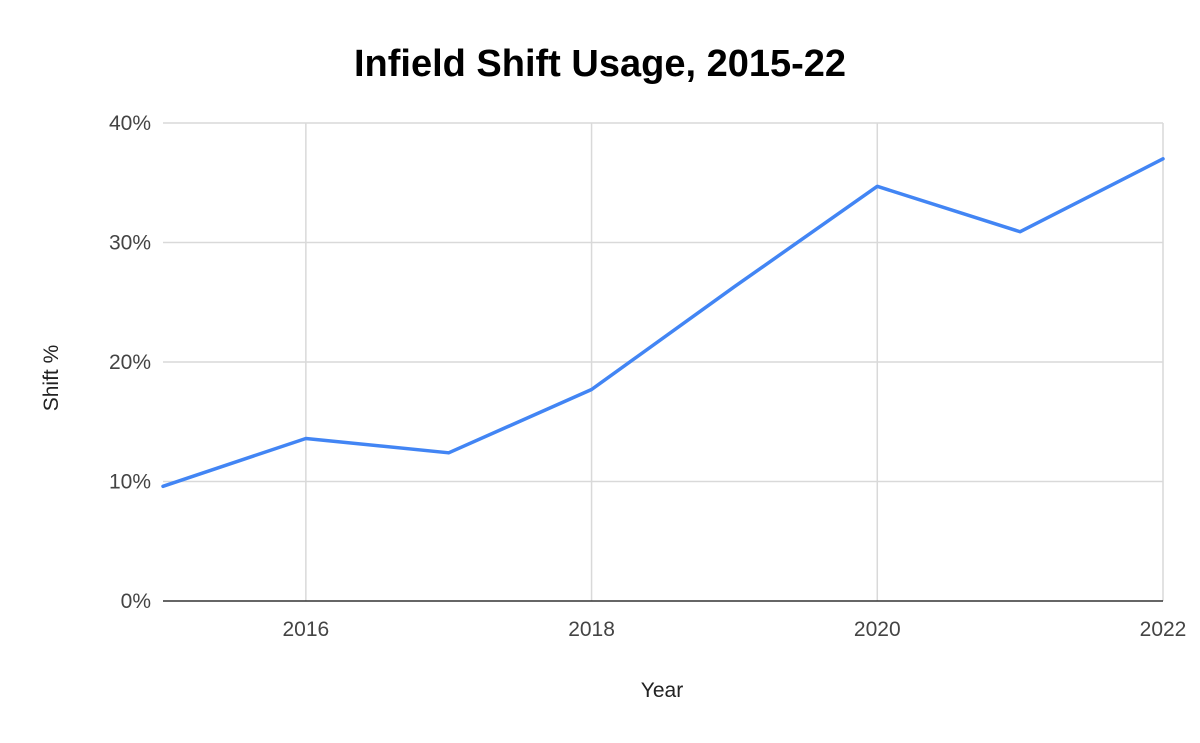 The height and width of the screenshot is (743, 1200). I want to click on y-tick-label: 20%, so click(130, 362).